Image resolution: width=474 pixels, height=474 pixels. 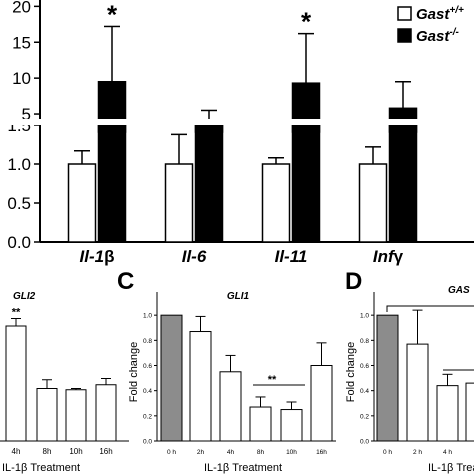 I want to click on x-category-label: Il-11, so click(x=291, y=256).